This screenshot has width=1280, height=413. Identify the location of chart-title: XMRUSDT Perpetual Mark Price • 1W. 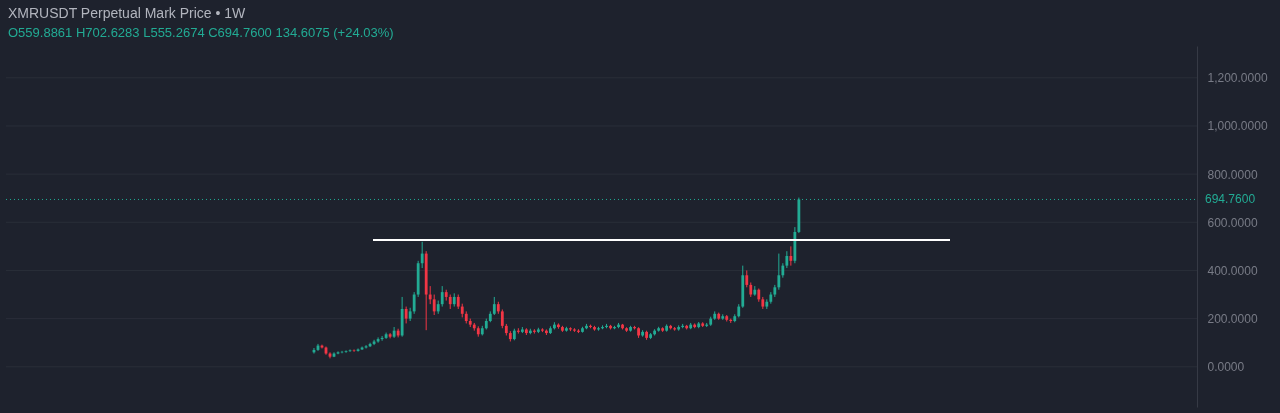
(127, 13).